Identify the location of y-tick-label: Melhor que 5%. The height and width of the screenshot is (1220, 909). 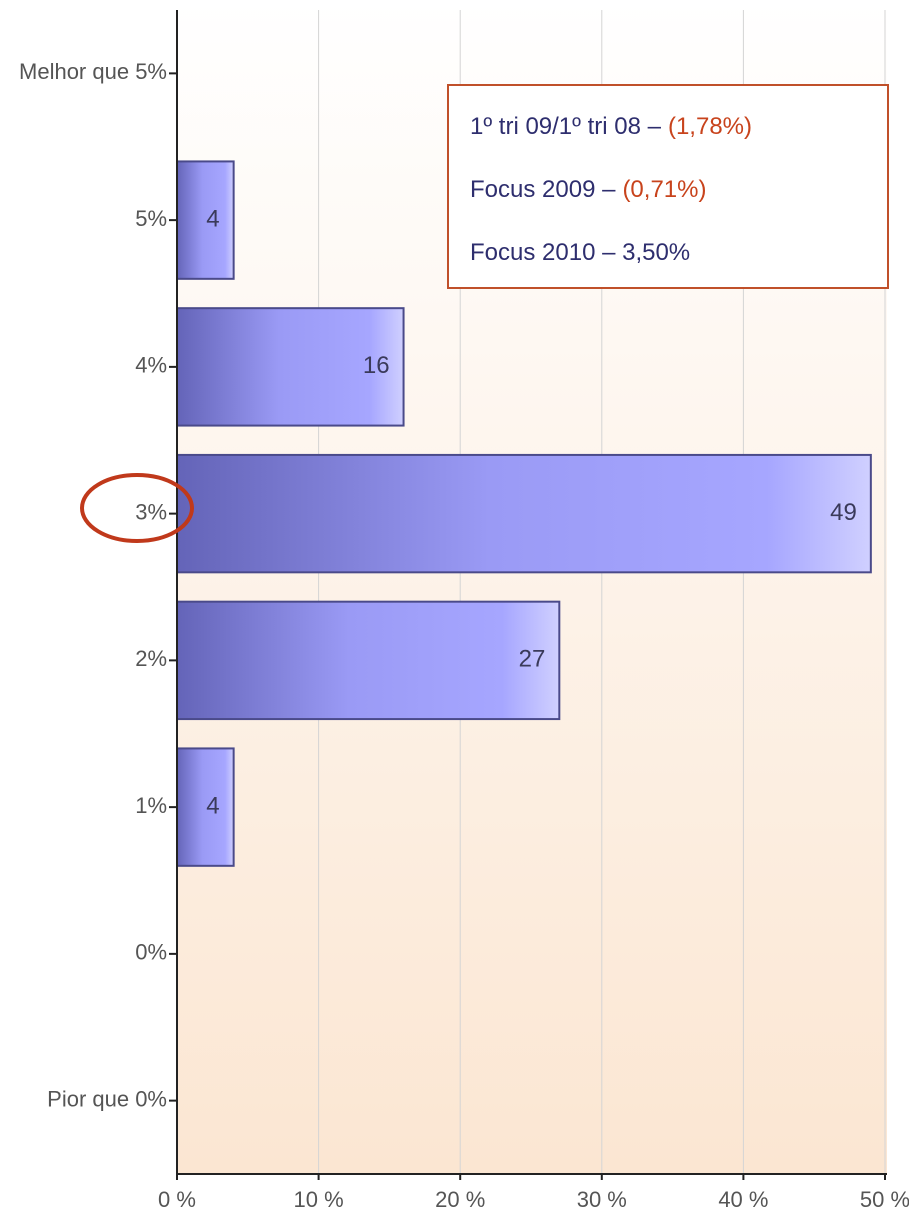
(93, 71).